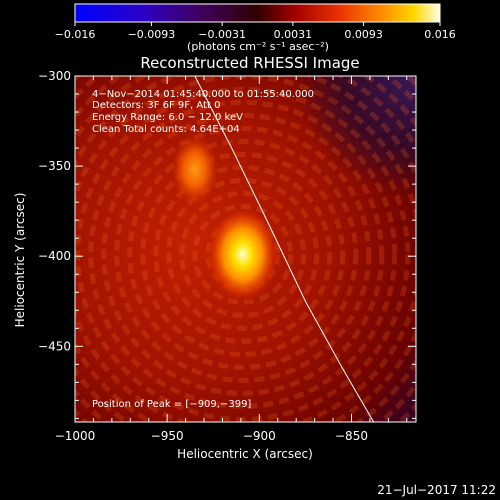 The height and width of the screenshot is (500, 500). Describe the element at coordinates (293, 34) in the screenshot. I see `colorbar-tick-label: 0.0031` at that location.